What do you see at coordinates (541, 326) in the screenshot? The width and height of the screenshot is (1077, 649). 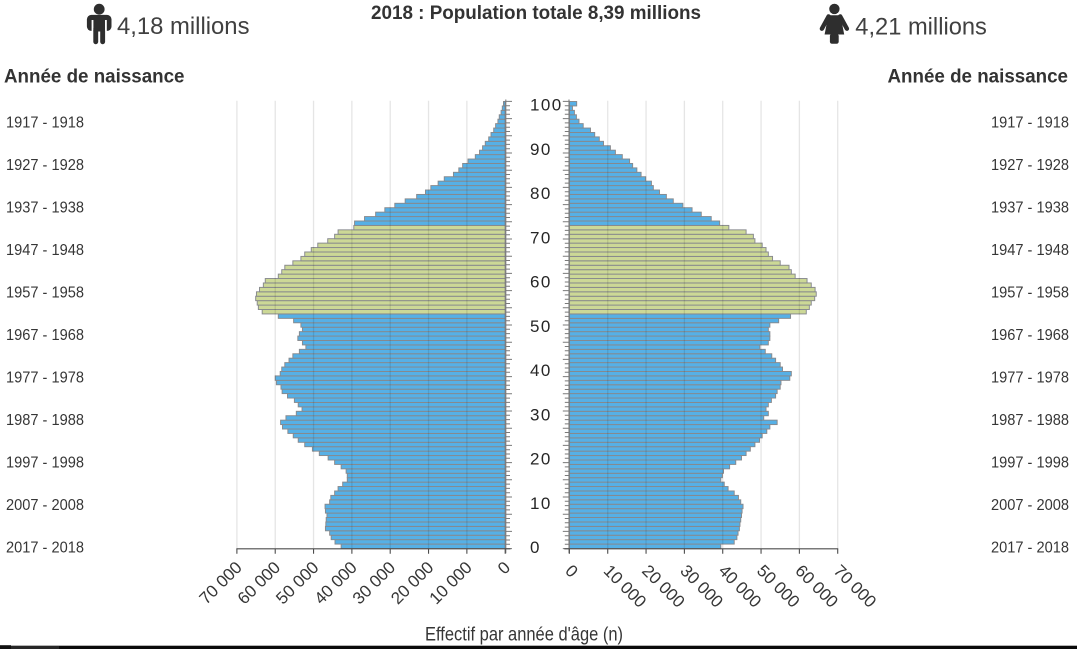 I see `svg-text: 50` at bounding box center [541, 326].